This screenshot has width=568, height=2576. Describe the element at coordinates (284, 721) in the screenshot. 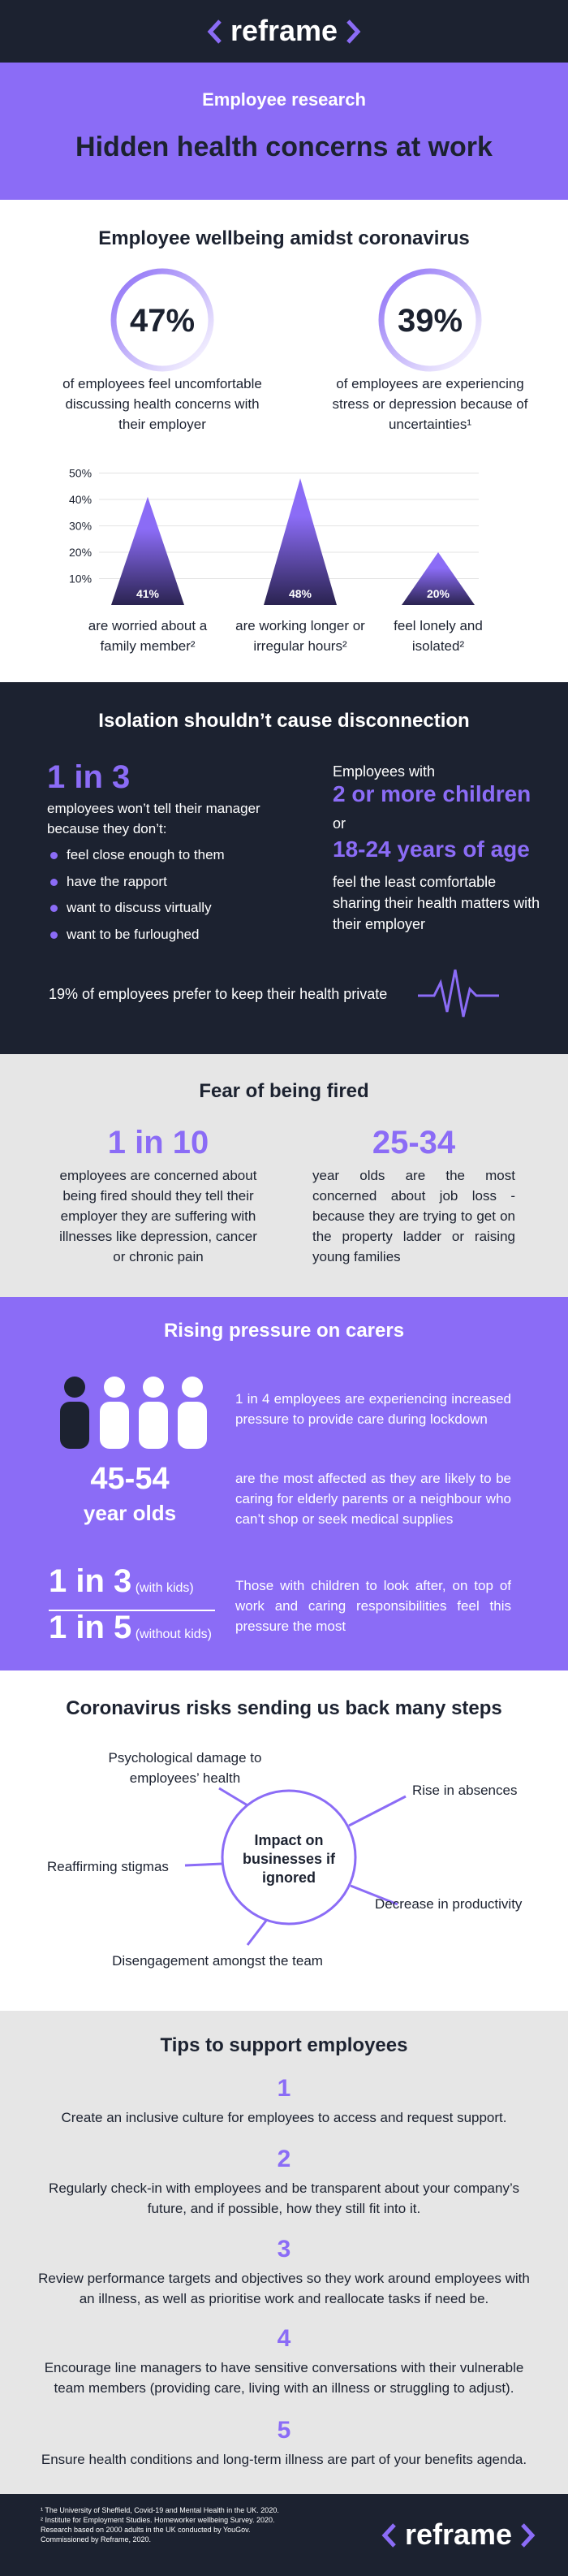

I see `section-title: Isolation shouldn’t cause disconnection` at that location.